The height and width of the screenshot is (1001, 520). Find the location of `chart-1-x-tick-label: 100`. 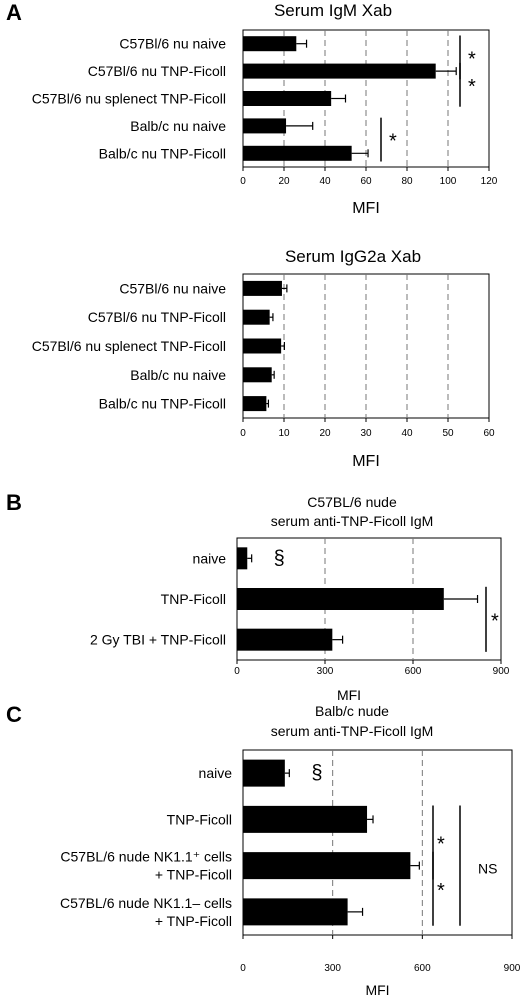

chart-1-x-tick-label: 100 is located at coordinates (448, 181).